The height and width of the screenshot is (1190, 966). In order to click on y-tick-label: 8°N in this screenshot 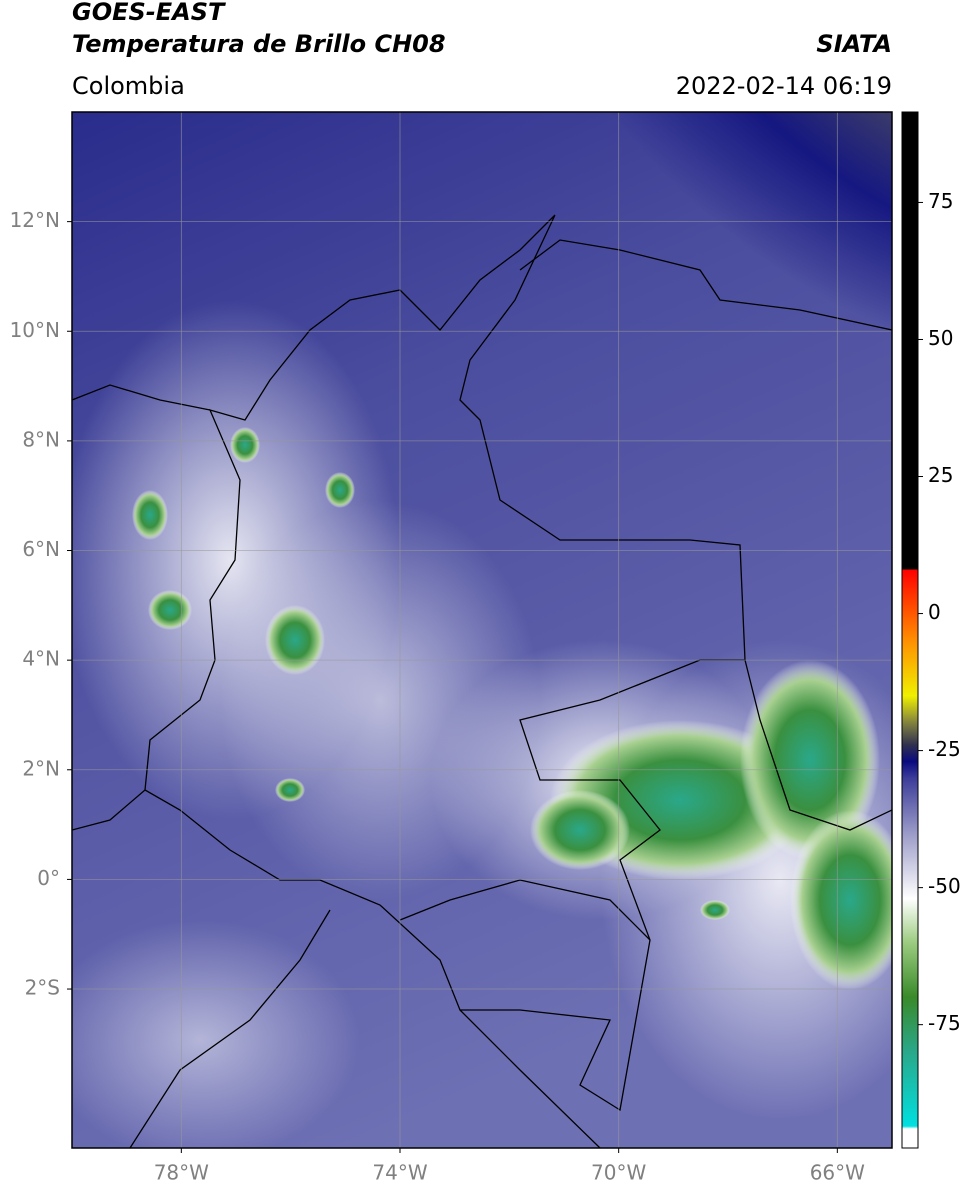, I will do `click(41, 439)`.